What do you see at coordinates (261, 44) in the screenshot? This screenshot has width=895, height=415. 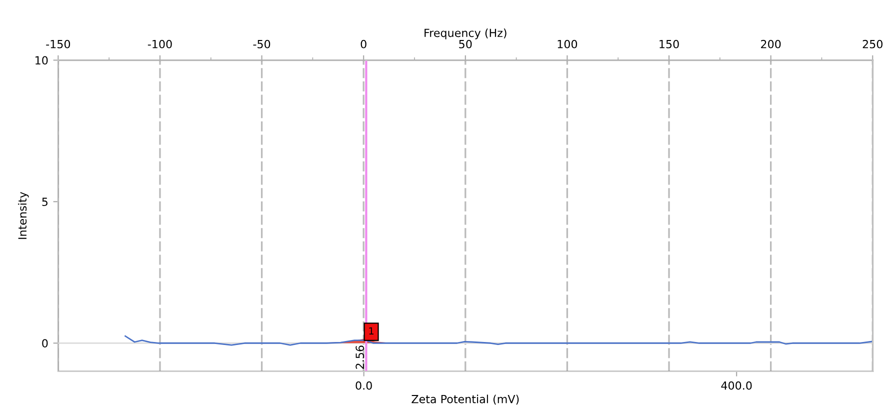 I see `x2-tick-label: -50` at bounding box center [261, 44].